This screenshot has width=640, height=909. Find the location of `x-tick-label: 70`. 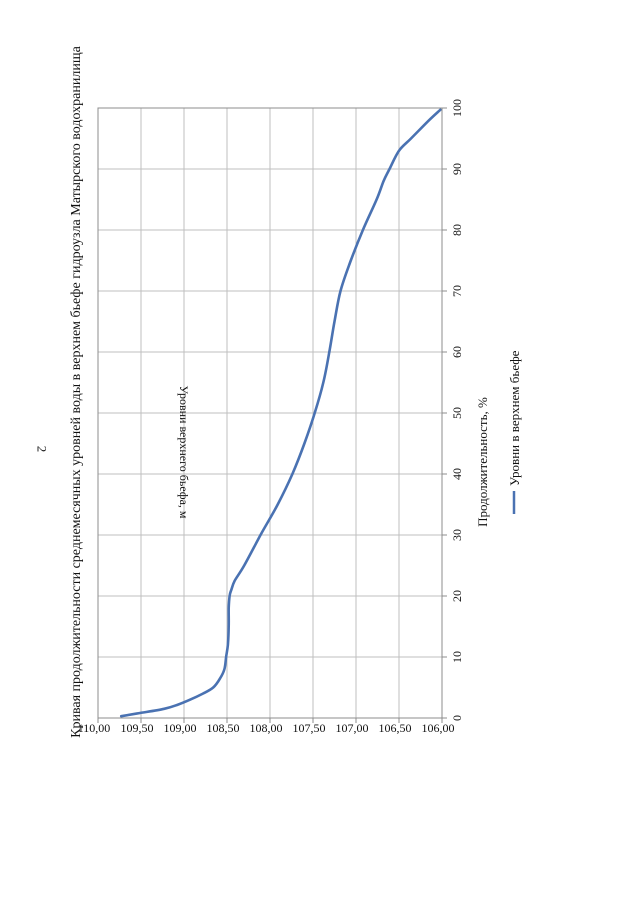

x-tick-label: 70 is located at coordinates (457, 291).